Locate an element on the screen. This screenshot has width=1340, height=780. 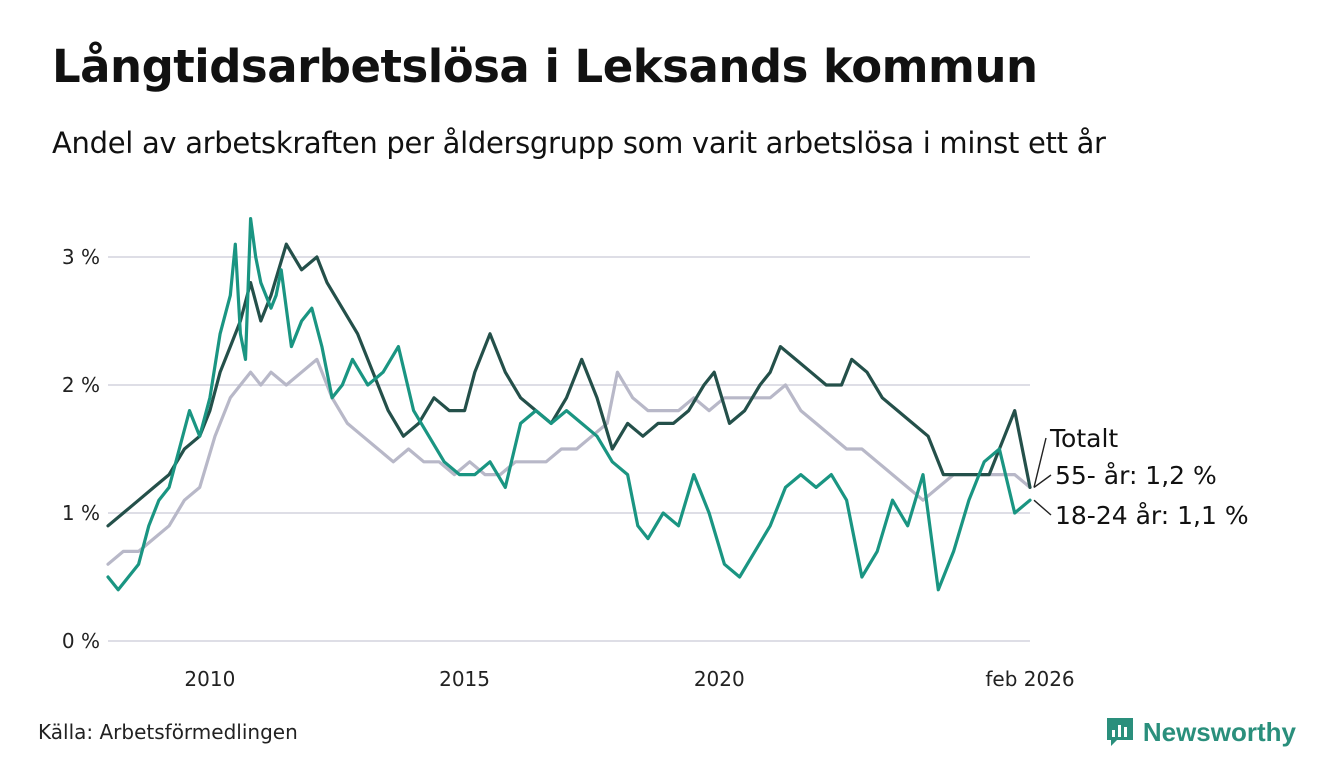
y-tick-label: 3 % is located at coordinates (81, 257).